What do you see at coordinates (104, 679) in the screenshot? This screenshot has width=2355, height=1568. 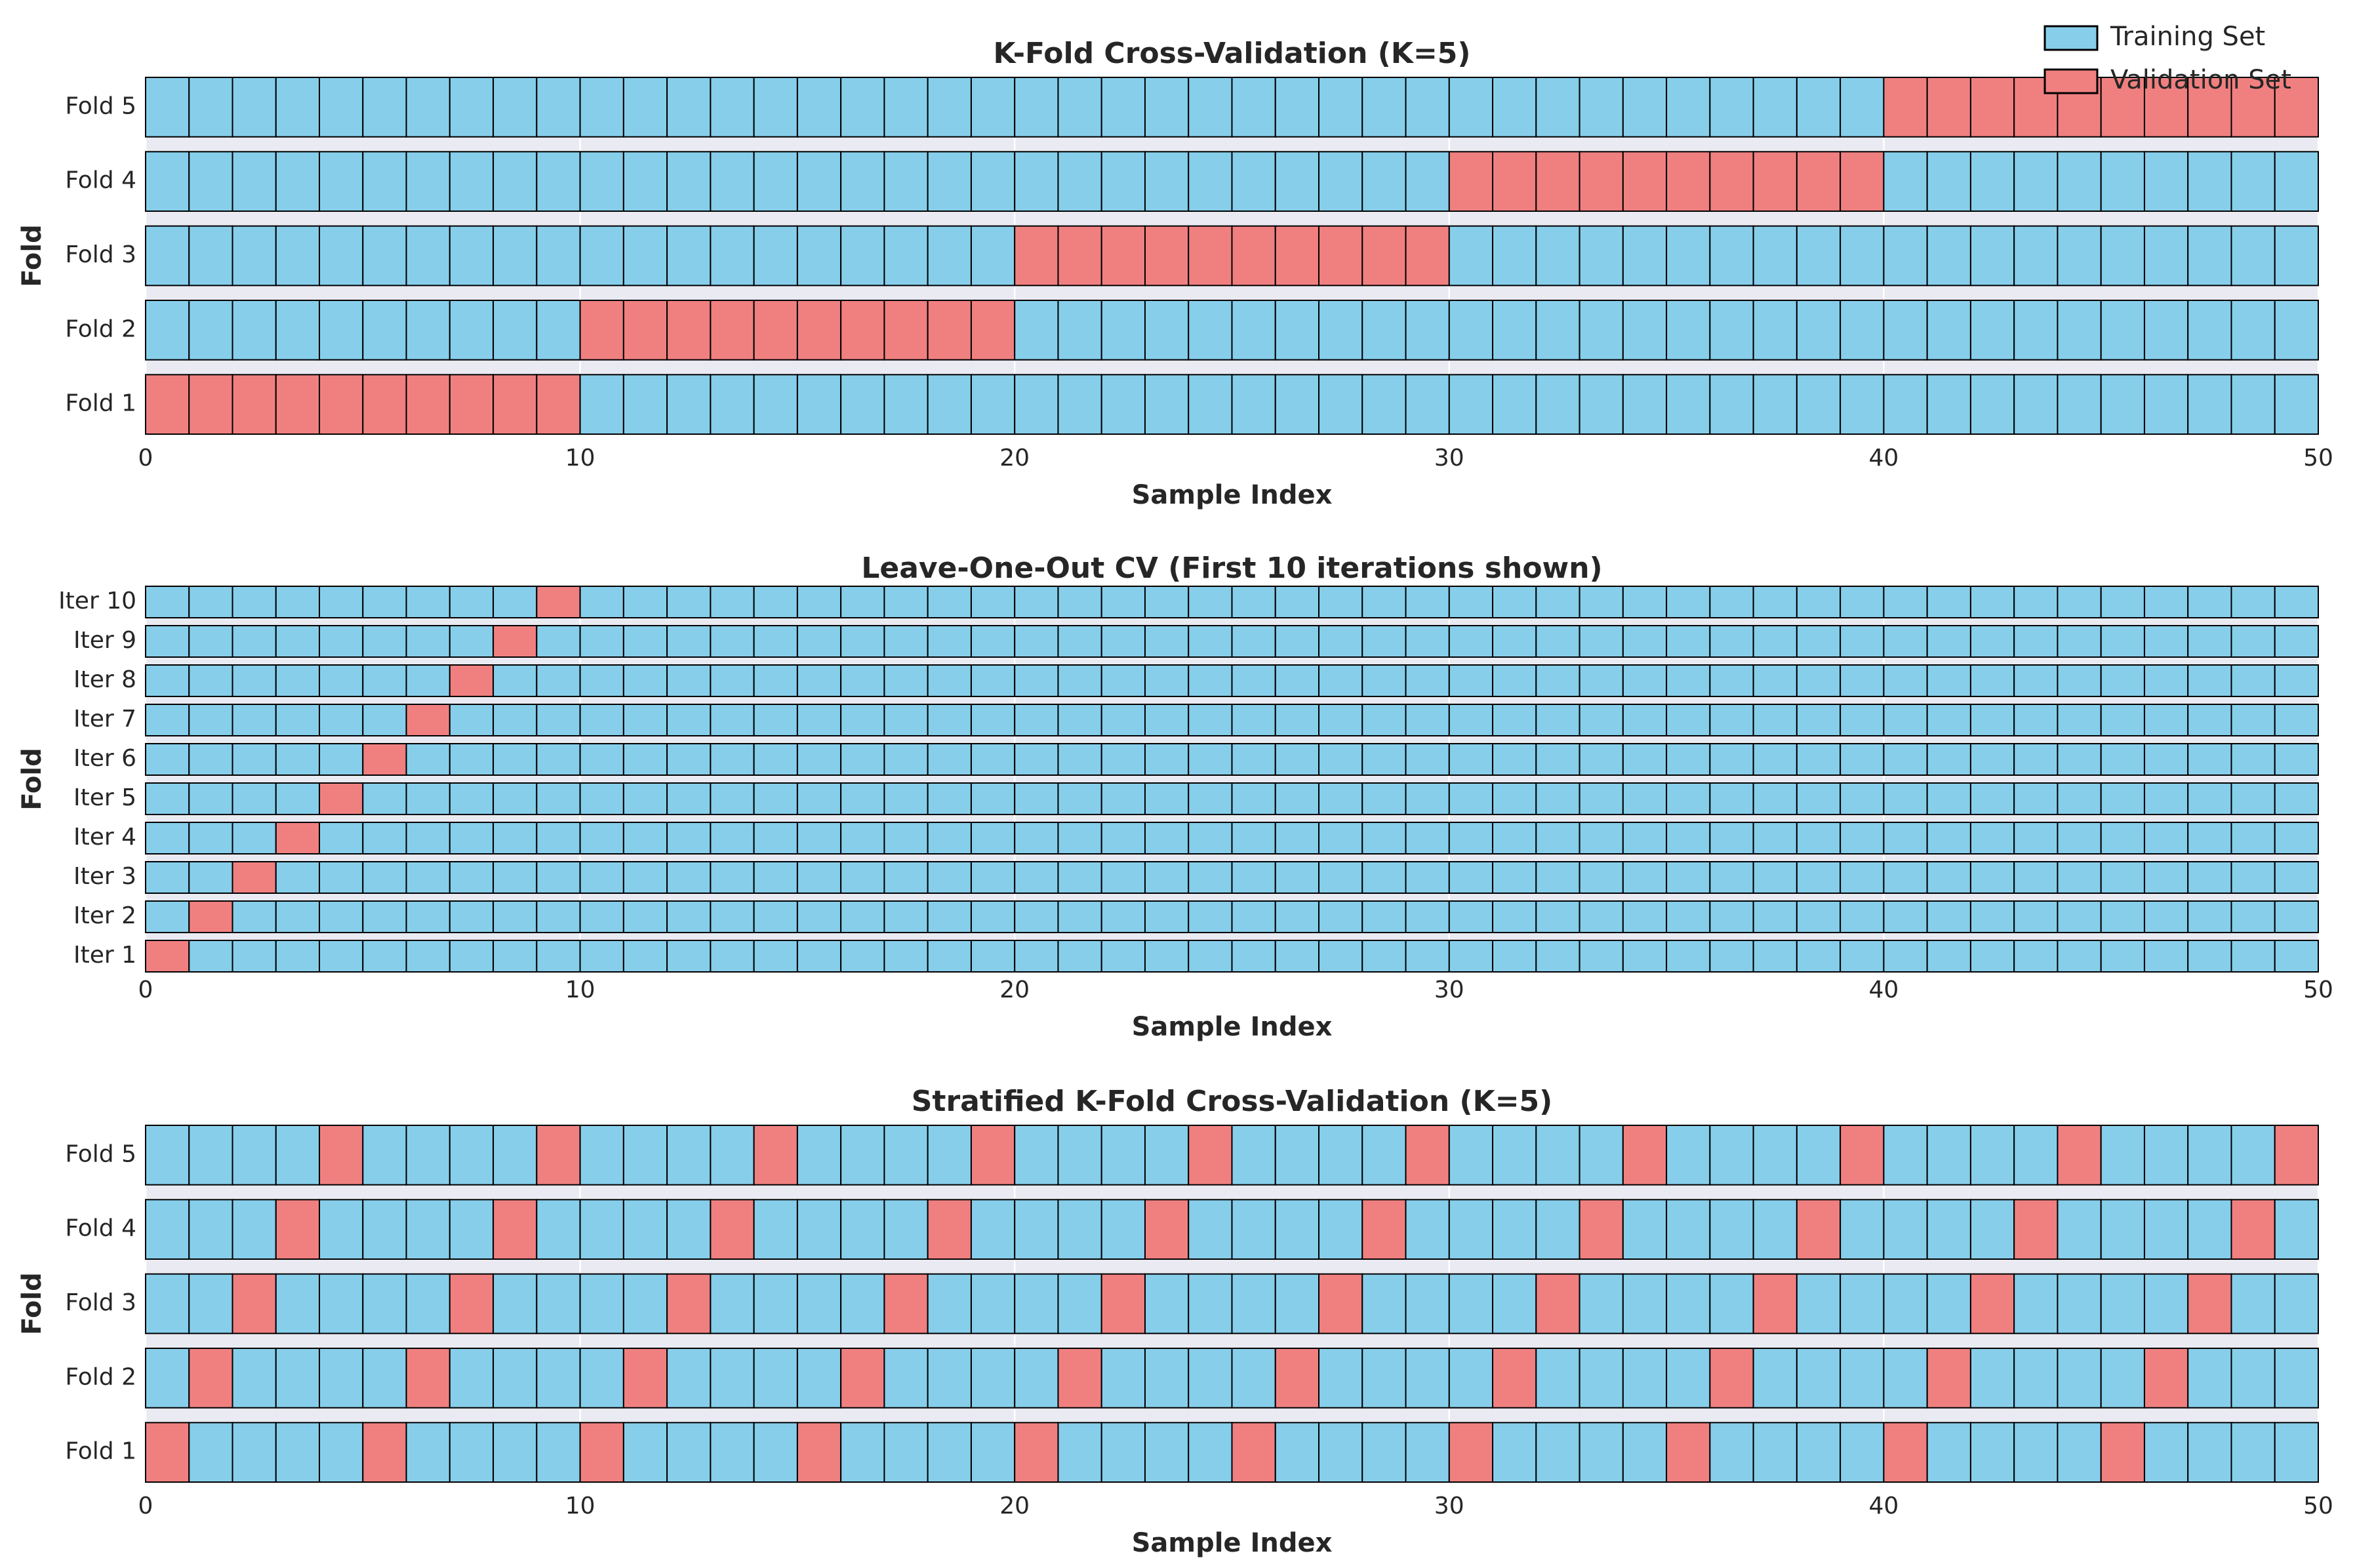 I see `y-tick-label: Iter 8` at bounding box center [104, 679].